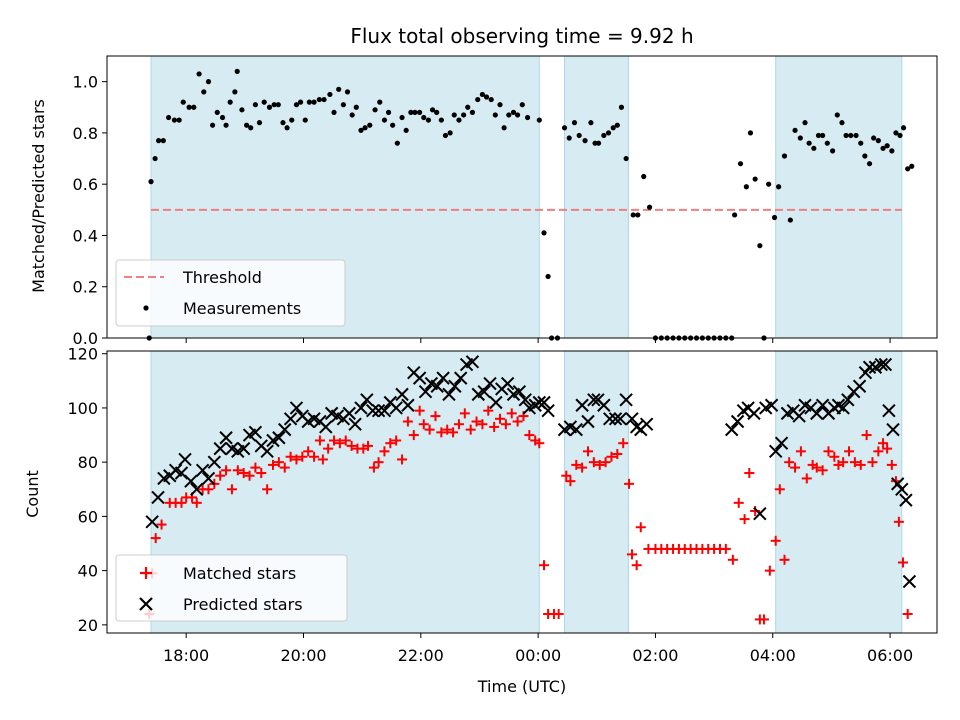  I want to click on y-tick-label: 60, so click(88, 516).